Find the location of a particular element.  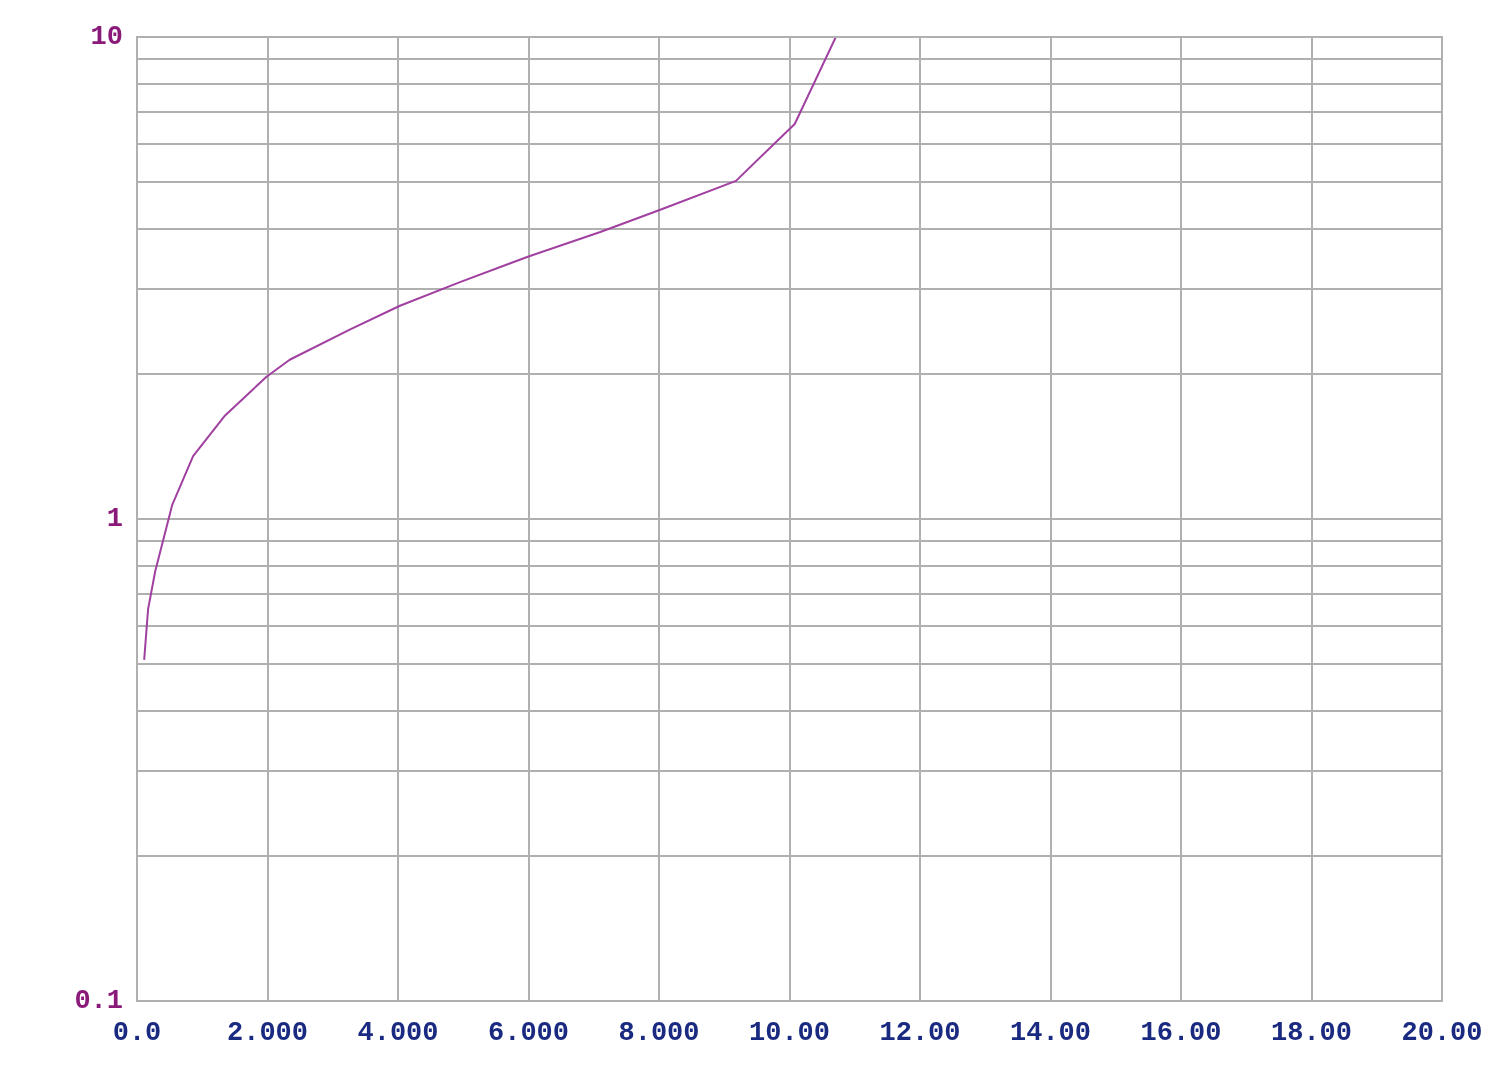

x-tick-label: 0.0 is located at coordinates (137, 1033).